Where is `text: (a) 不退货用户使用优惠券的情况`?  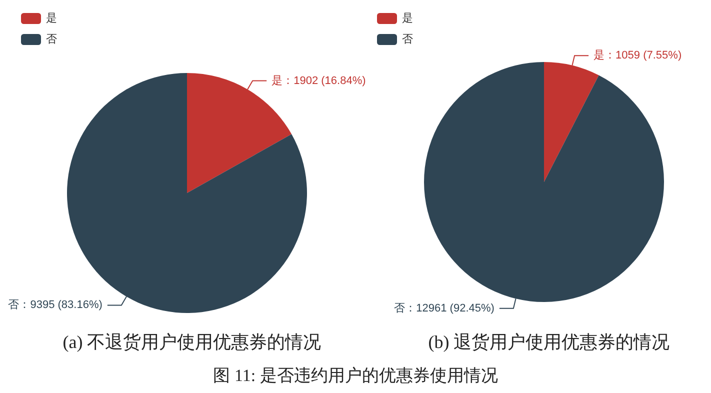 text: (a) 不退货用户使用优惠券的情况 is located at coordinates (192, 342).